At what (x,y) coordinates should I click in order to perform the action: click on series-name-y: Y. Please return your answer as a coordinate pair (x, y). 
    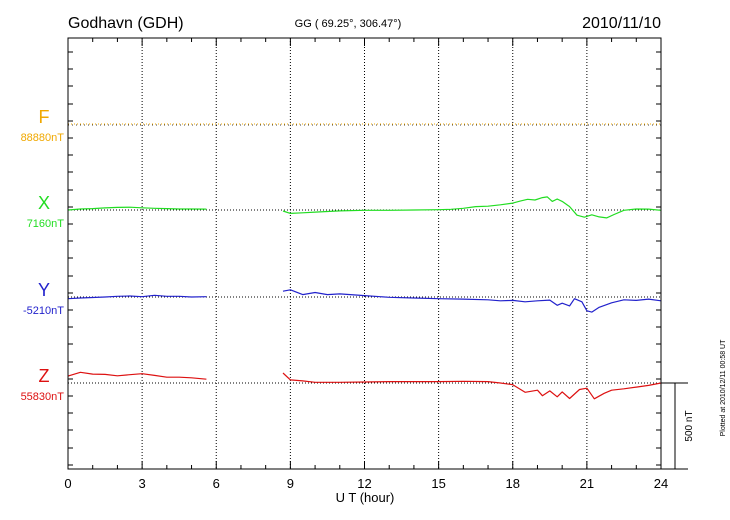
    Looking at the image, I should click on (44, 290).